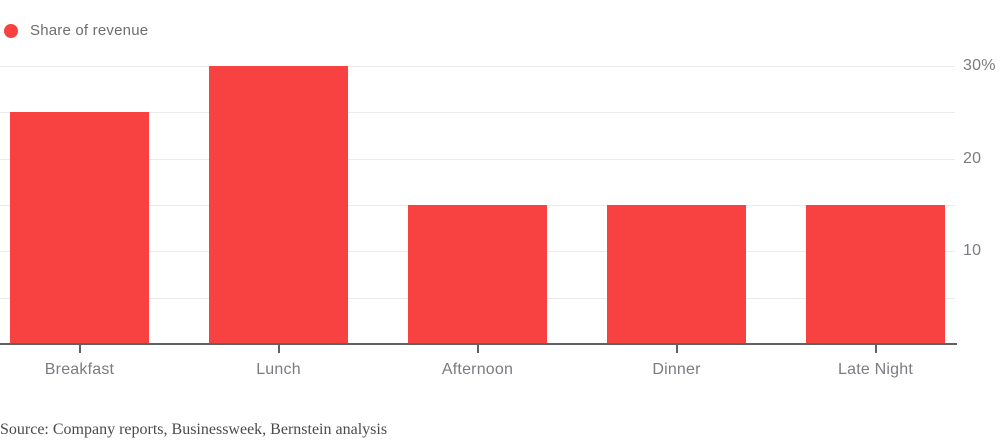 The width and height of the screenshot is (1000, 442). I want to click on y-axis-label-20: 20, so click(972, 158).